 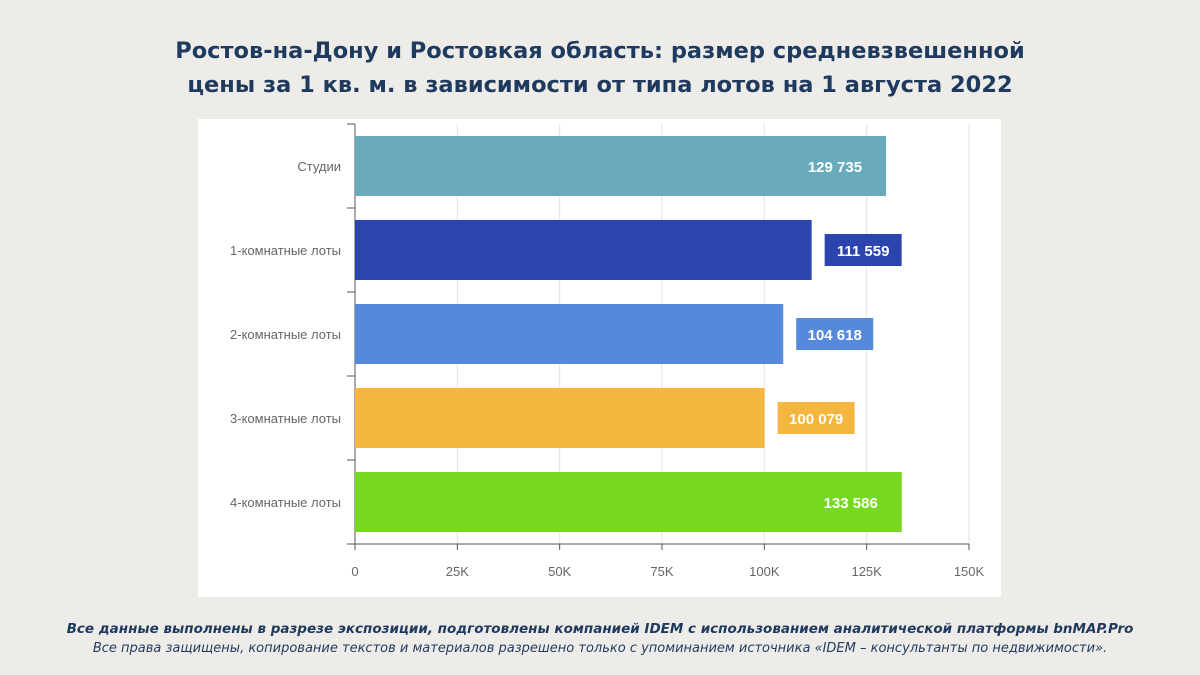 What do you see at coordinates (661, 571) in the screenshot?
I see `x-tick-label-3: 75K` at bounding box center [661, 571].